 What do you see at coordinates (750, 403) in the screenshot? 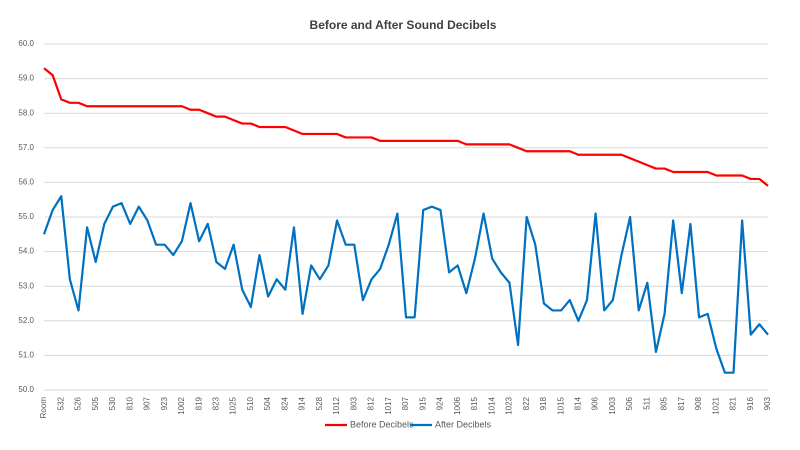
I see `x-tick-label: 916` at bounding box center [750, 403].